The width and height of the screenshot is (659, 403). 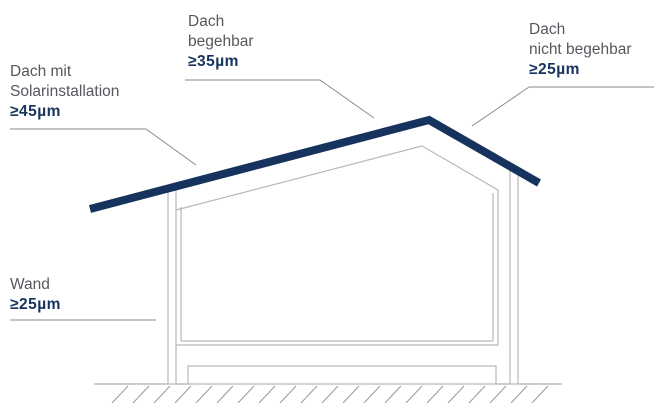 I want to click on leader-walkable, so click(x=280, y=99).